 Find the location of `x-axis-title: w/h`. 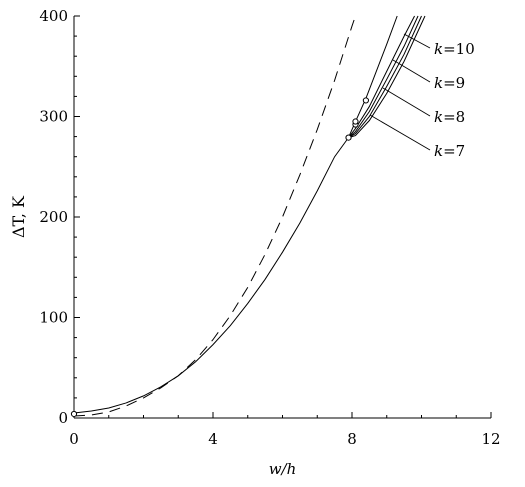

x-axis-title: w/h is located at coordinates (283, 469).